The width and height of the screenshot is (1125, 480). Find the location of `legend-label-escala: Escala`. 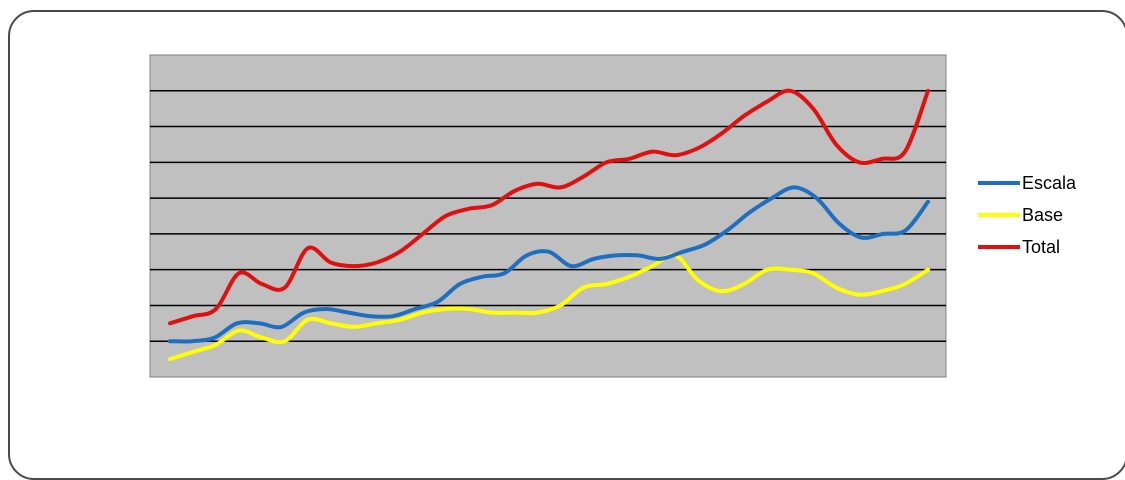

legend-label-escala: Escala is located at coordinates (1049, 183).